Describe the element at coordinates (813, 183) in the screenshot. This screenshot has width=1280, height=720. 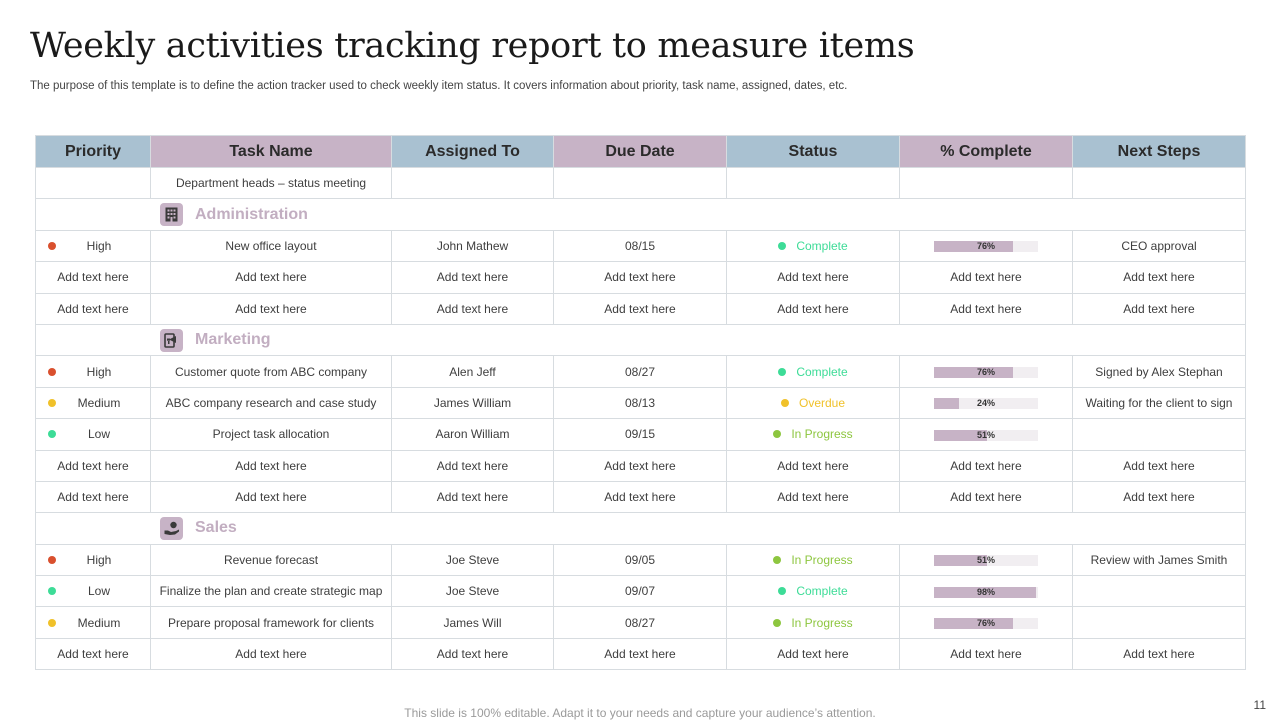
I see `cell-status` at that location.